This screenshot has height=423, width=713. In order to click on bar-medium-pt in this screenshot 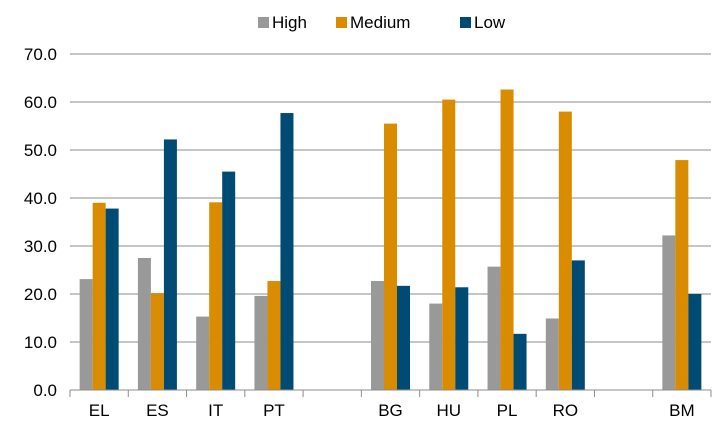, I will do `click(274, 335)`.